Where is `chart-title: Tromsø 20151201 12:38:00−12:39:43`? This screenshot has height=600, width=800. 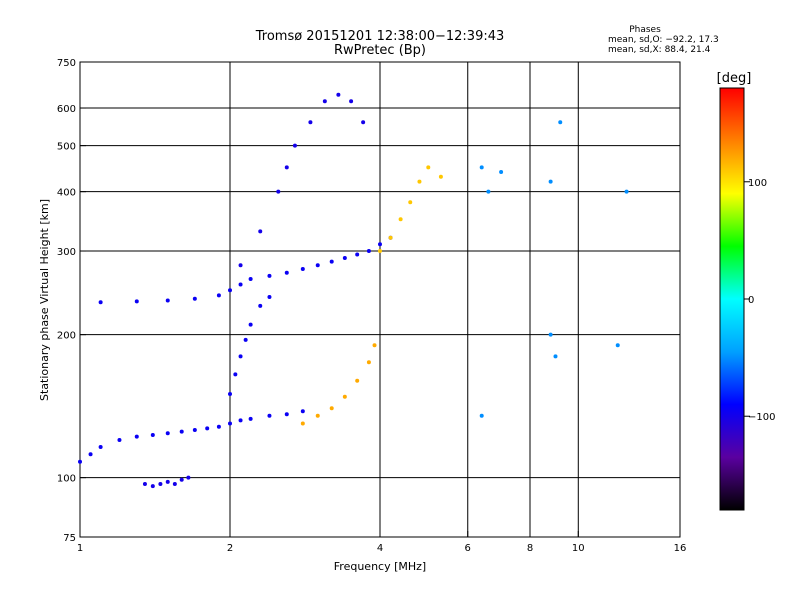
chart-title: Tromsø 20151201 12:38:00−12:39:43 is located at coordinates (380, 36).